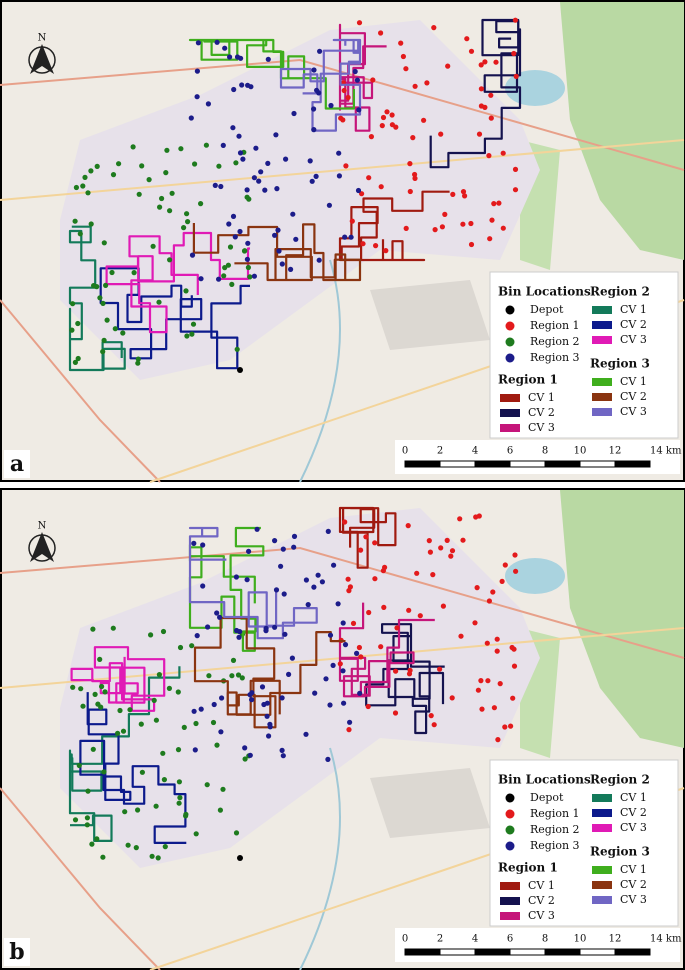 This screenshot has height=970, width=685. I want to click on legend-label: CV 2, so click(633, 812).